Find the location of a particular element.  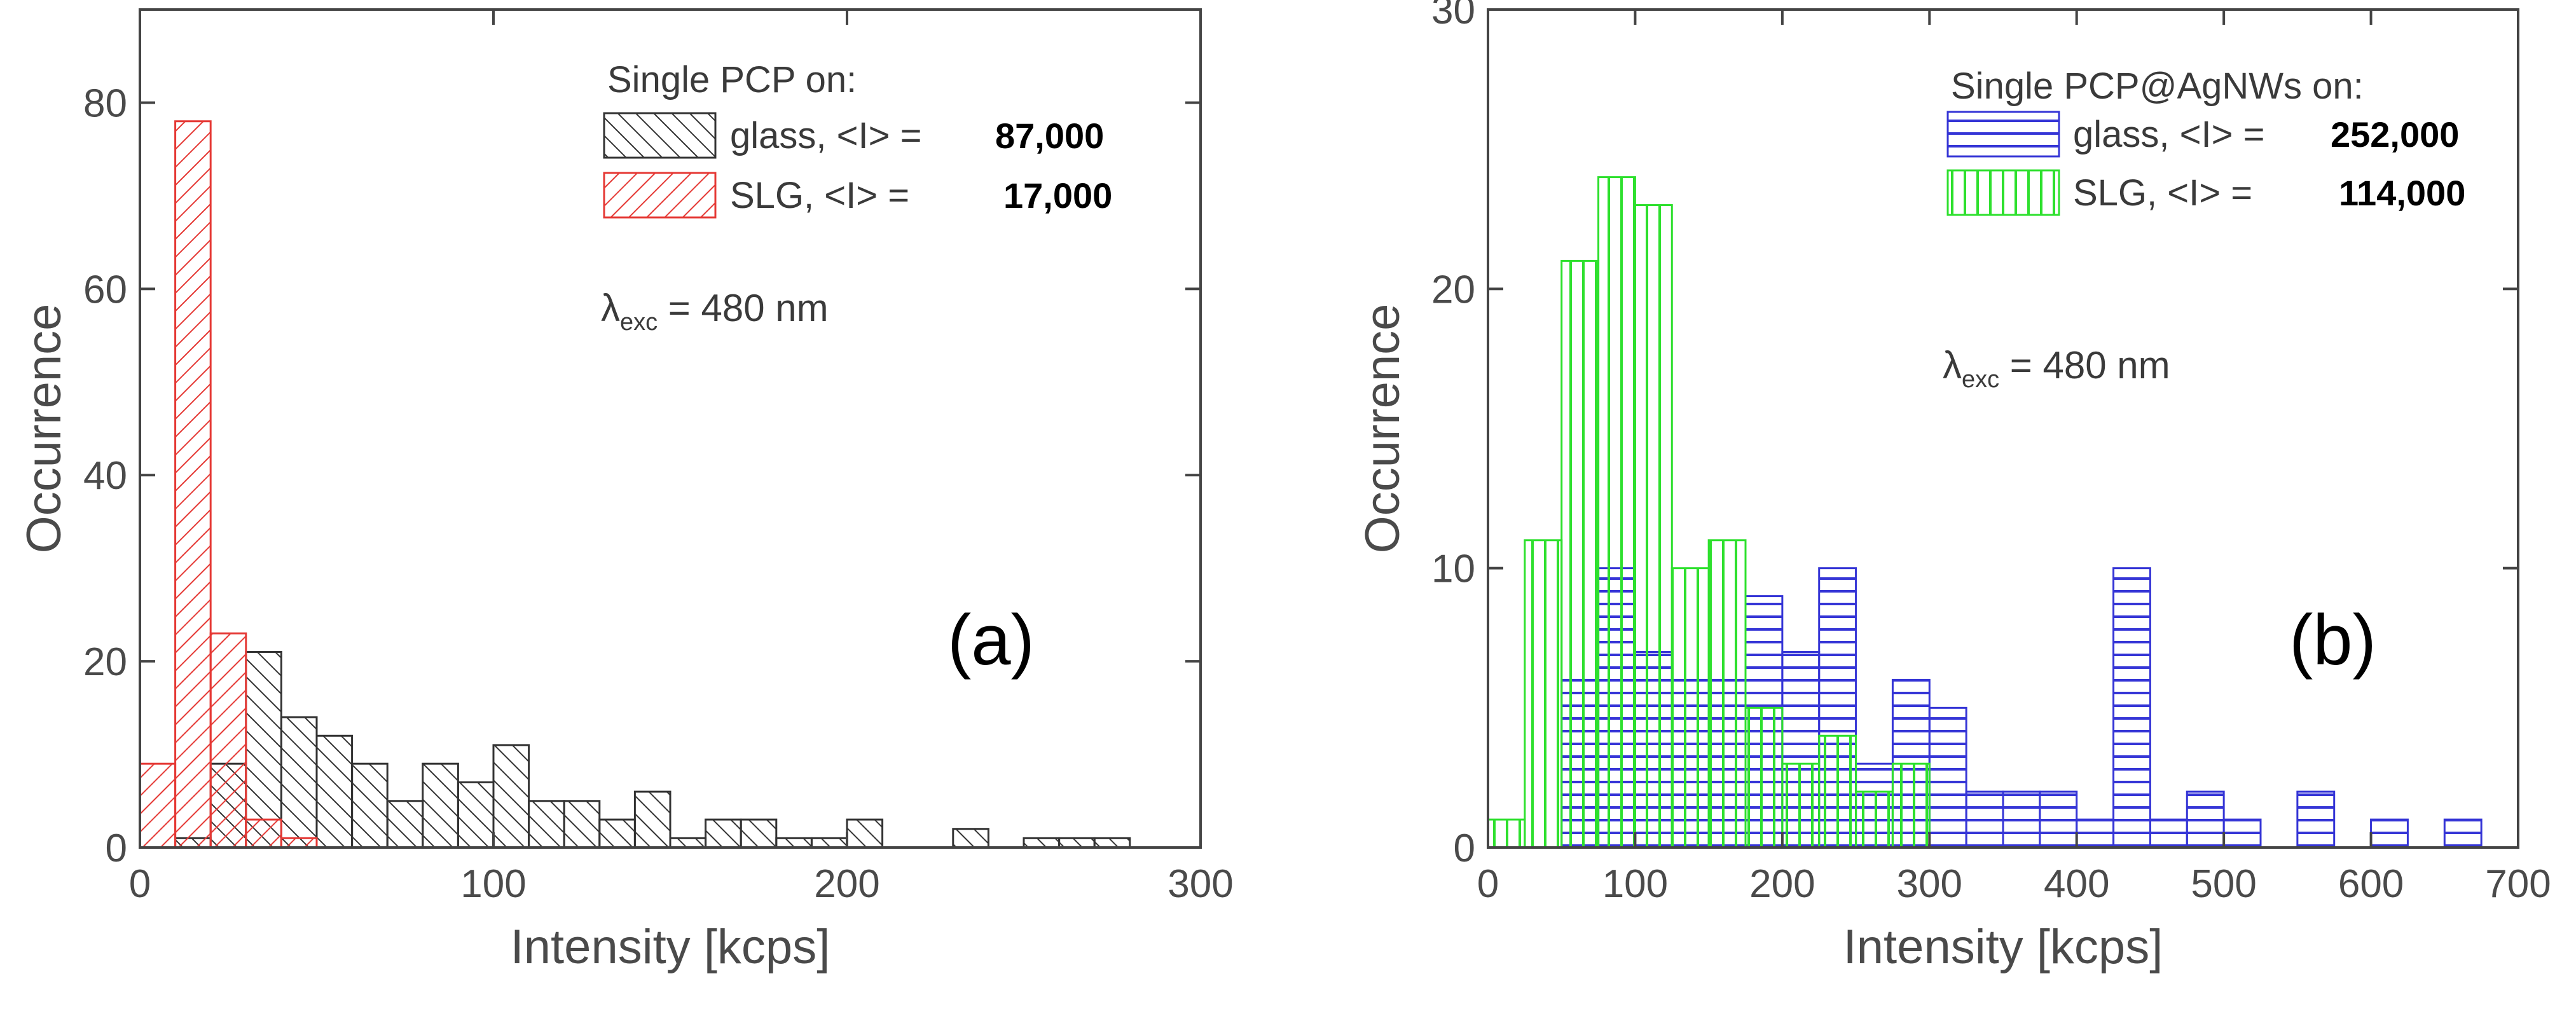

y-tick-label-b-1: 10 is located at coordinates (1453, 569).